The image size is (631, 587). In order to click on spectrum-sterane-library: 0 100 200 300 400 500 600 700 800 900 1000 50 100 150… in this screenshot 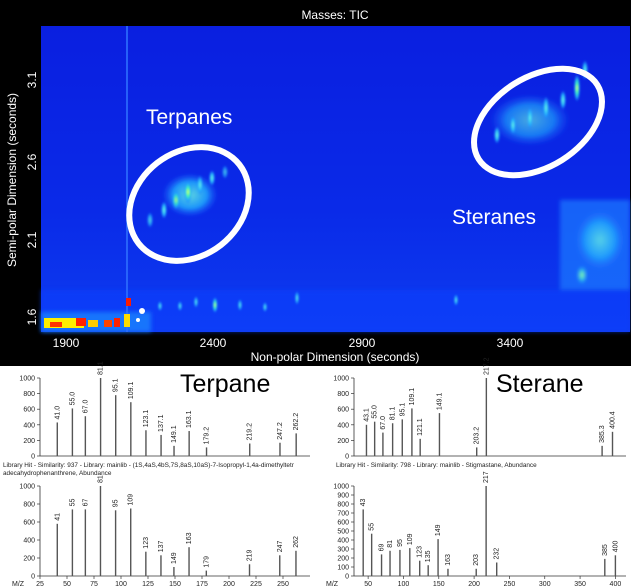, I will do `click(473, 529)`.